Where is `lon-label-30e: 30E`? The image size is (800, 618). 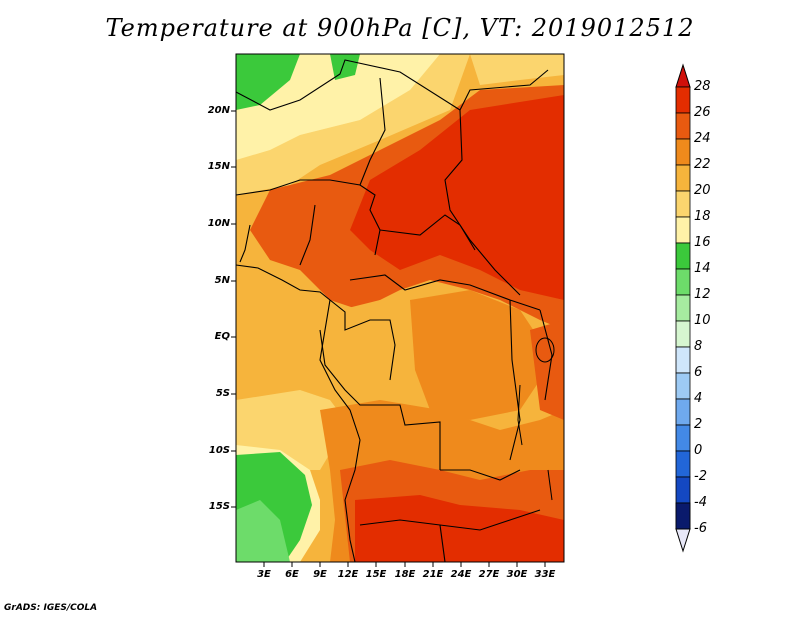 lon-label-30e: 30E is located at coordinates (517, 574).